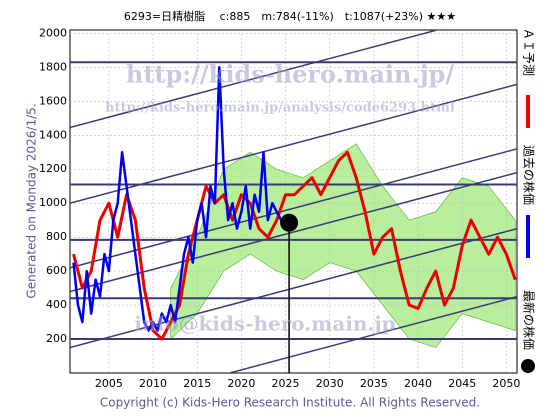 The height and width of the screenshot is (420, 560). I want to click on x-tick-label: 2045, so click(462, 383).